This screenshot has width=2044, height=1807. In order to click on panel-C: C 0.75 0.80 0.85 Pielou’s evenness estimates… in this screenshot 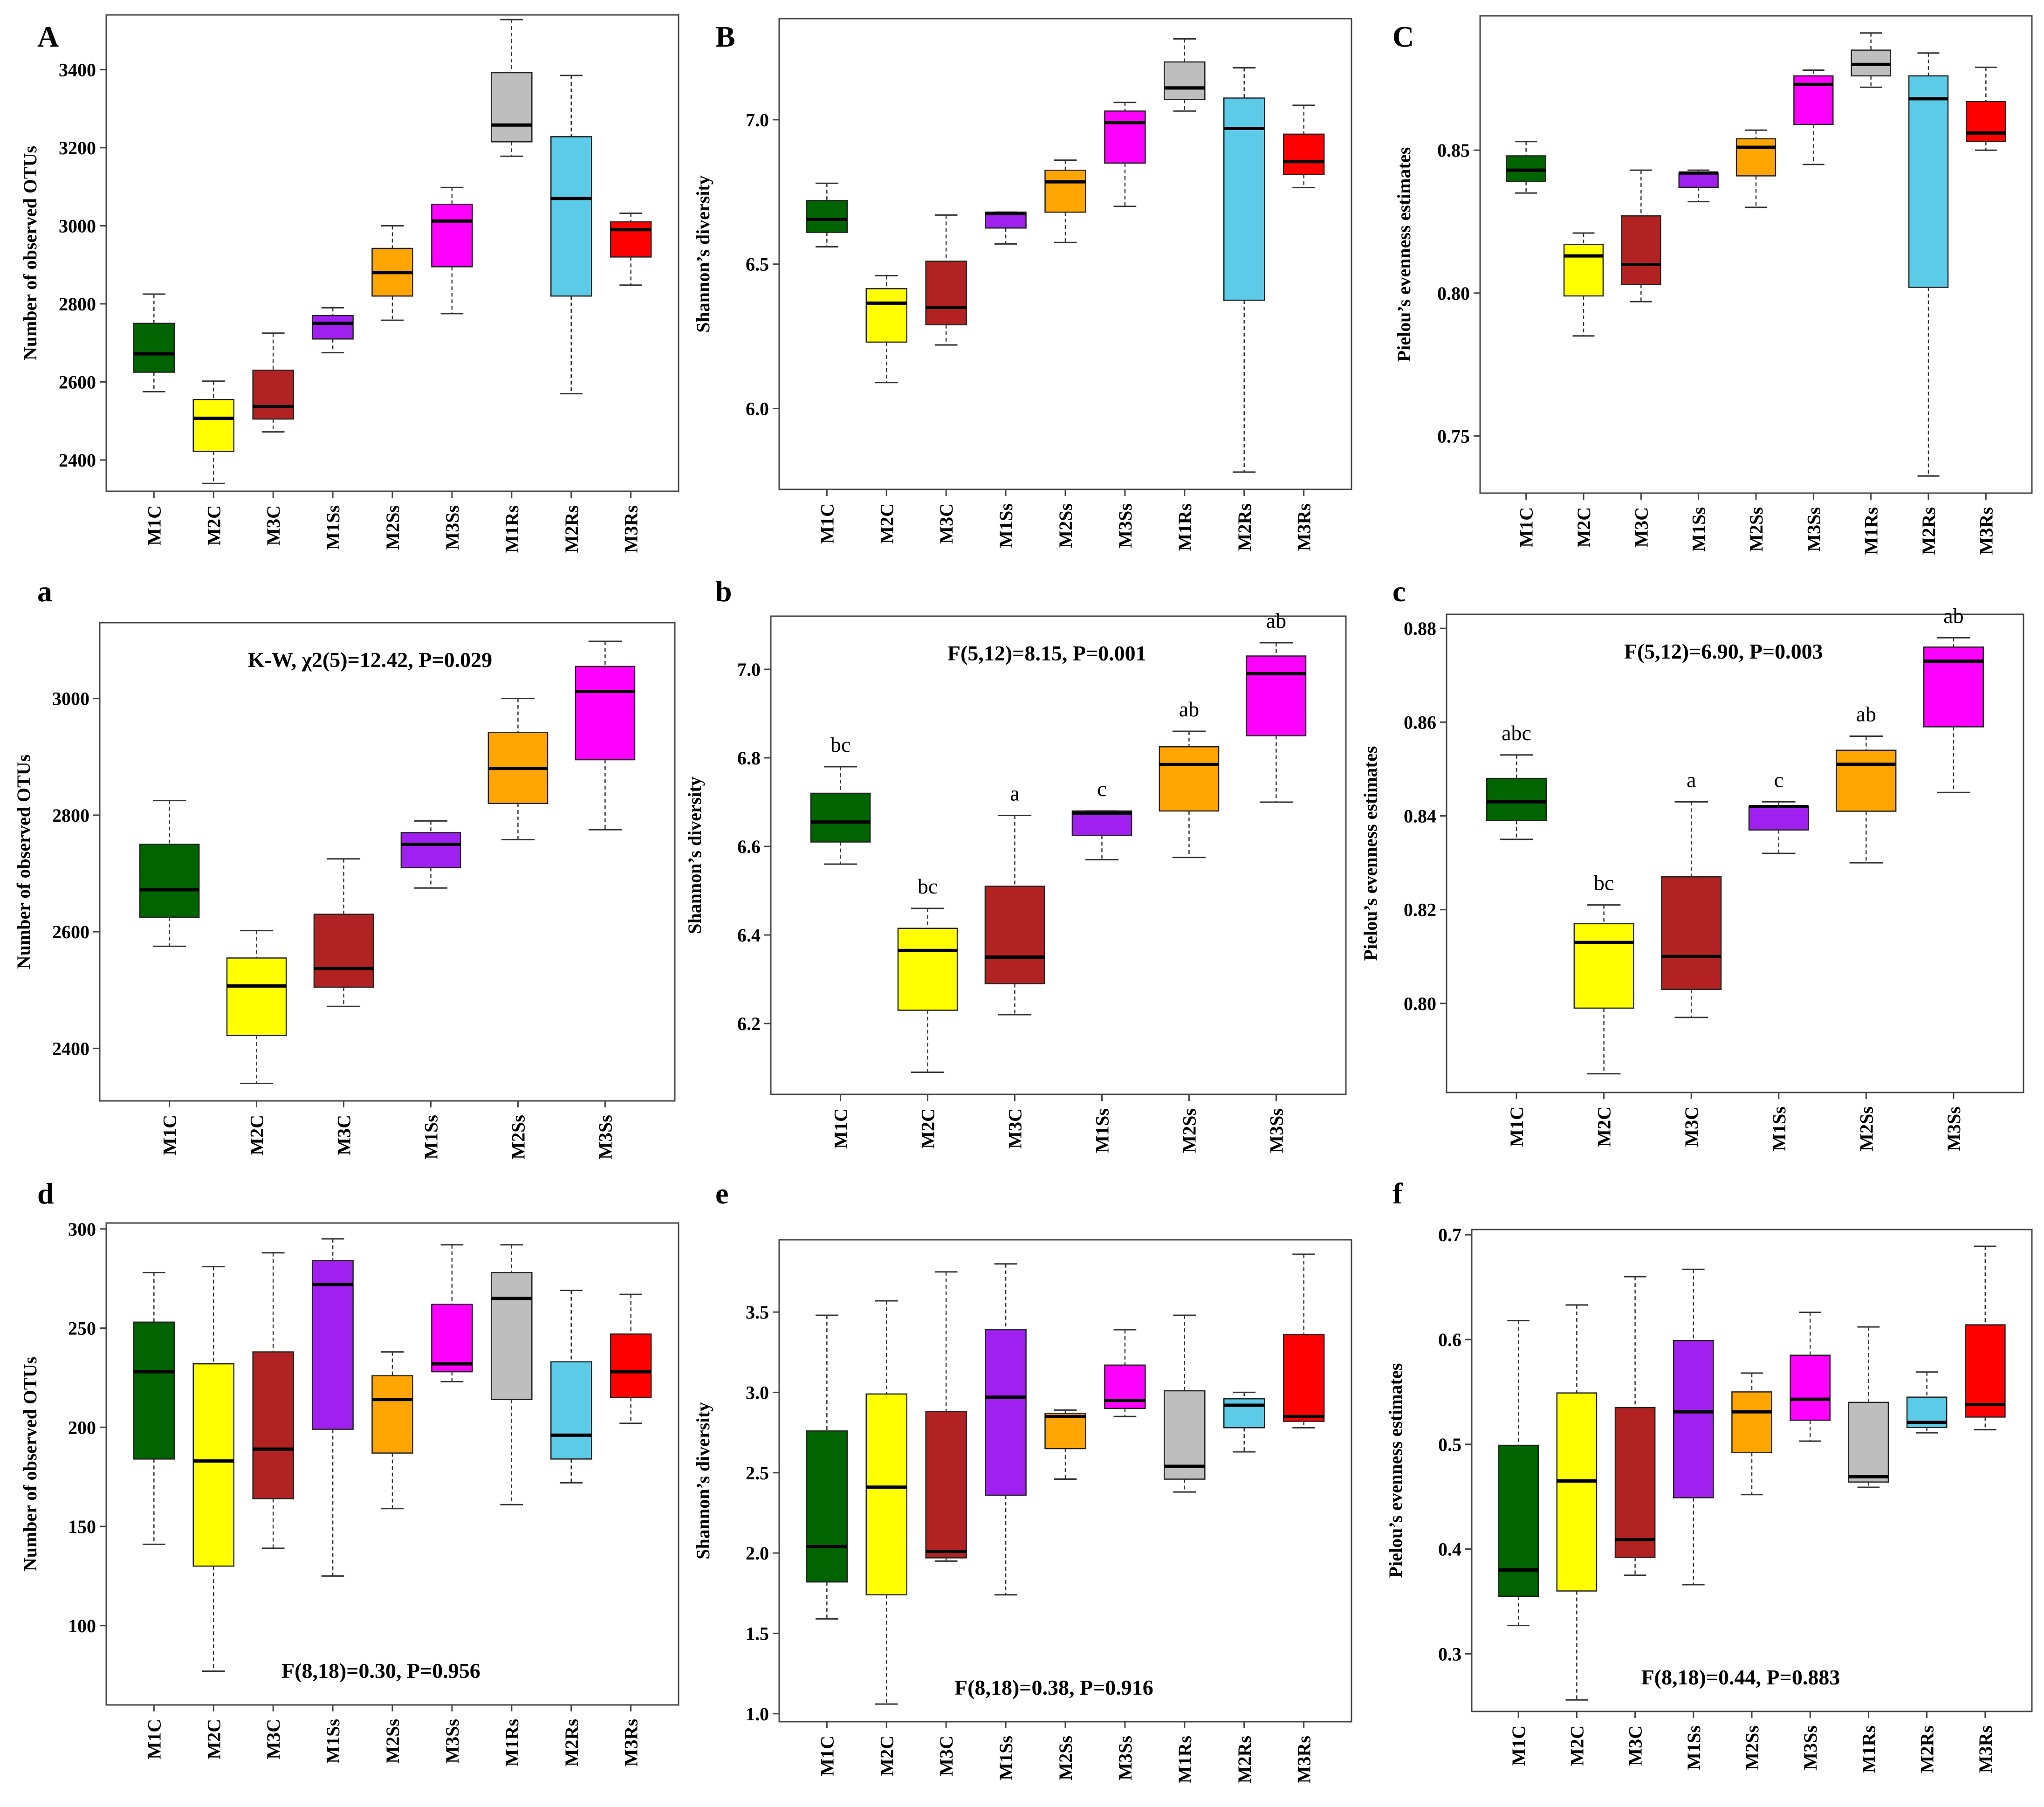, I will do `click(1712, 285)`.